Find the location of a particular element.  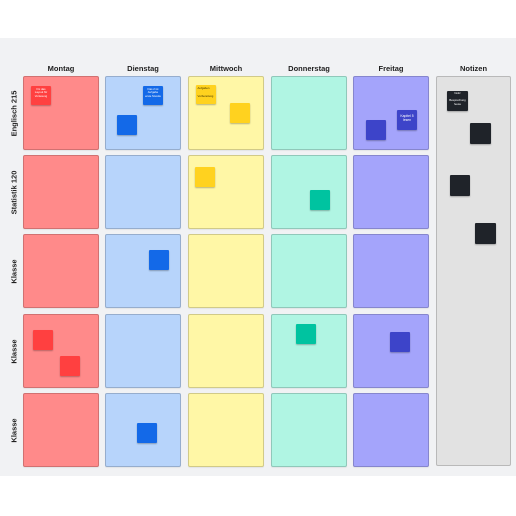

column-header-monday: Montag is located at coordinates (61, 68).